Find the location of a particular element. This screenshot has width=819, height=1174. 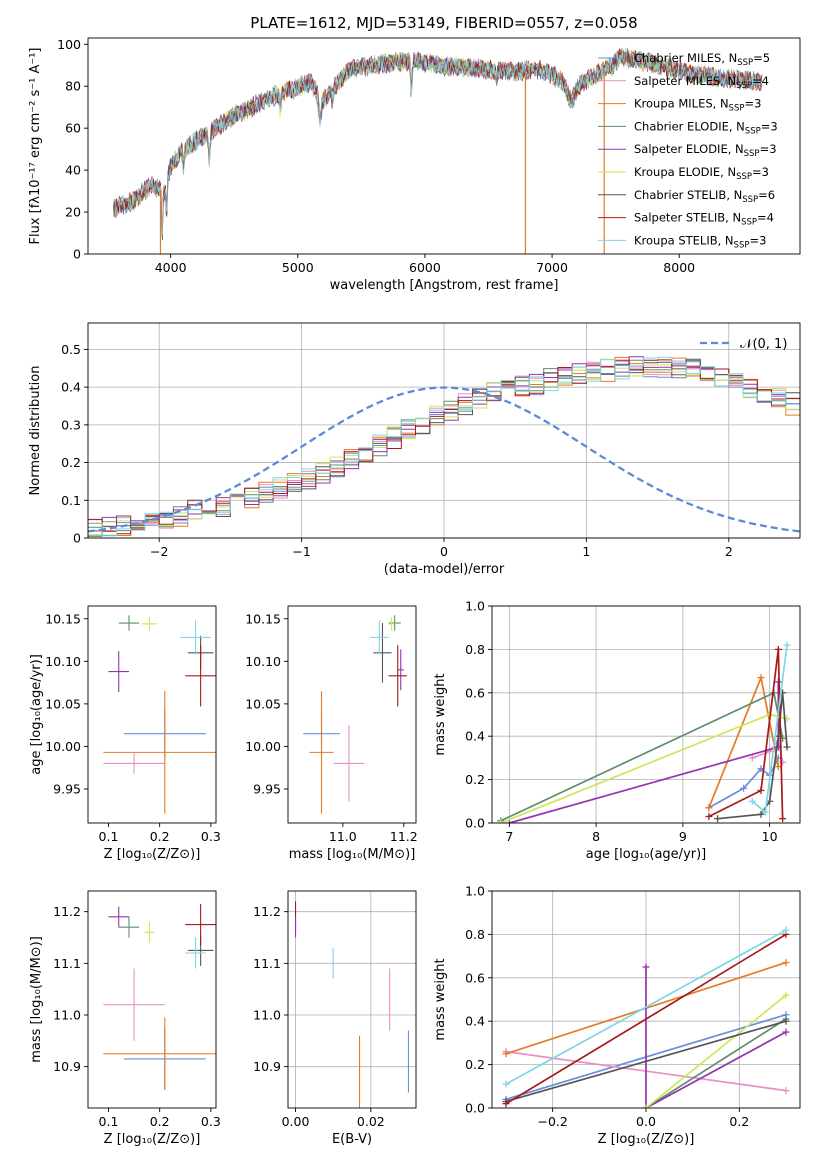

mass_vs_EBV-panel: 0.00 0.02 10.9 11.0 11.1 11.2 E(B-V) is located at coordinates (335, 1018).